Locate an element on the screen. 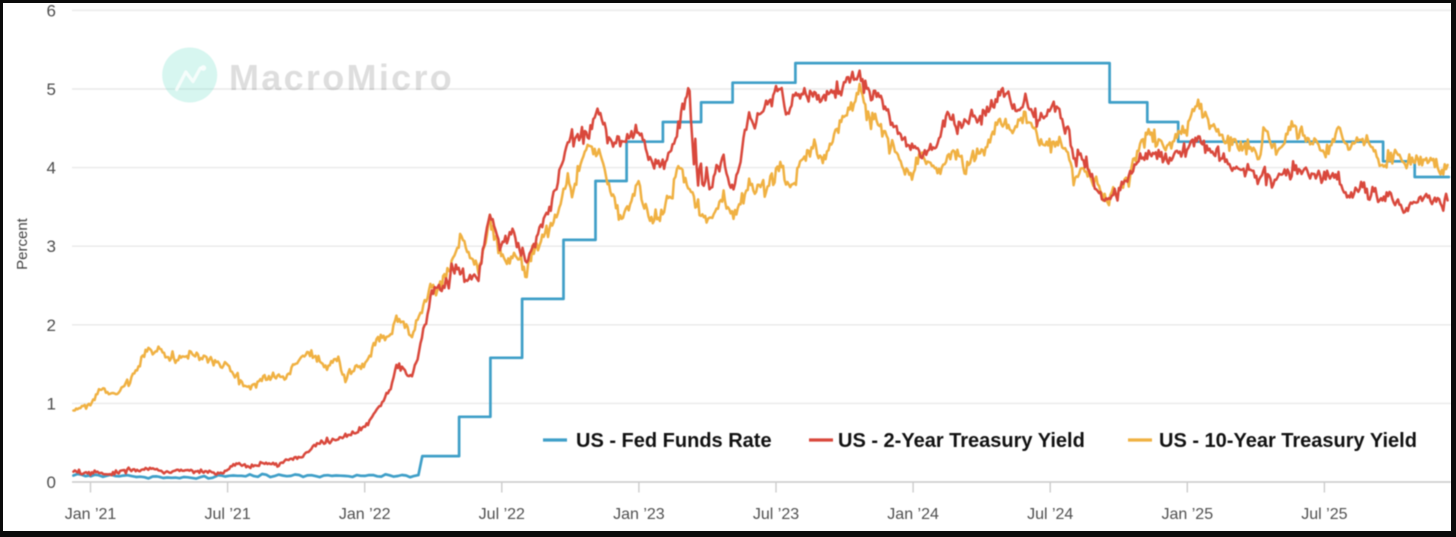  svg-text: 0 is located at coordinates (51, 482).